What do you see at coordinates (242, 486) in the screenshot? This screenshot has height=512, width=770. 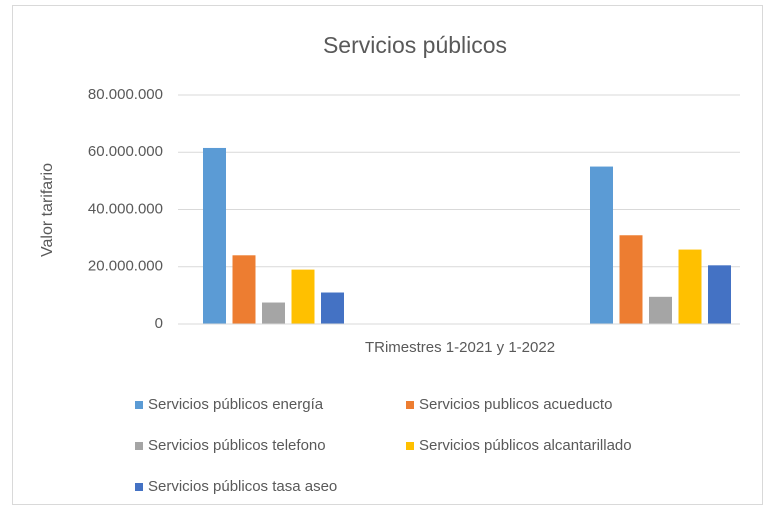 I see `legend-label: Servicios públicos tasa aseo` at bounding box center [242, 486].